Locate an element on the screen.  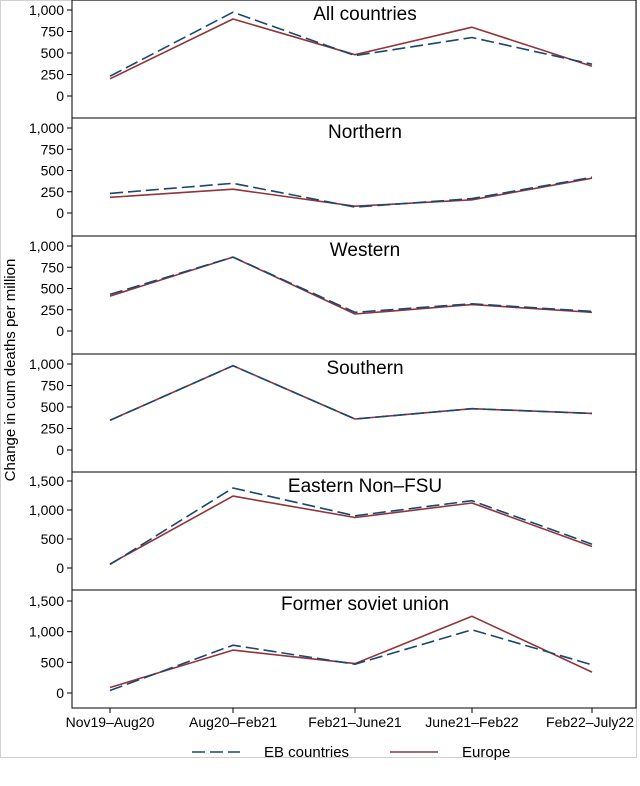
panel: Eastern Non–FSU 0 500 1,000 1,500 is located at coordinates (333, 531).